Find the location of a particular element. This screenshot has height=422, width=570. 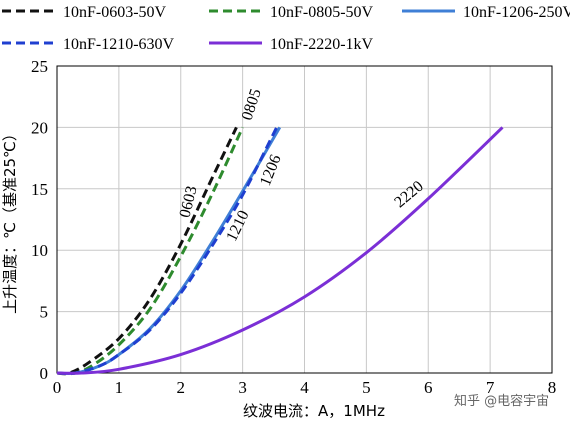

x-axis-label: 纹波电流：A，1MHz is located at coordinates (314, 411).